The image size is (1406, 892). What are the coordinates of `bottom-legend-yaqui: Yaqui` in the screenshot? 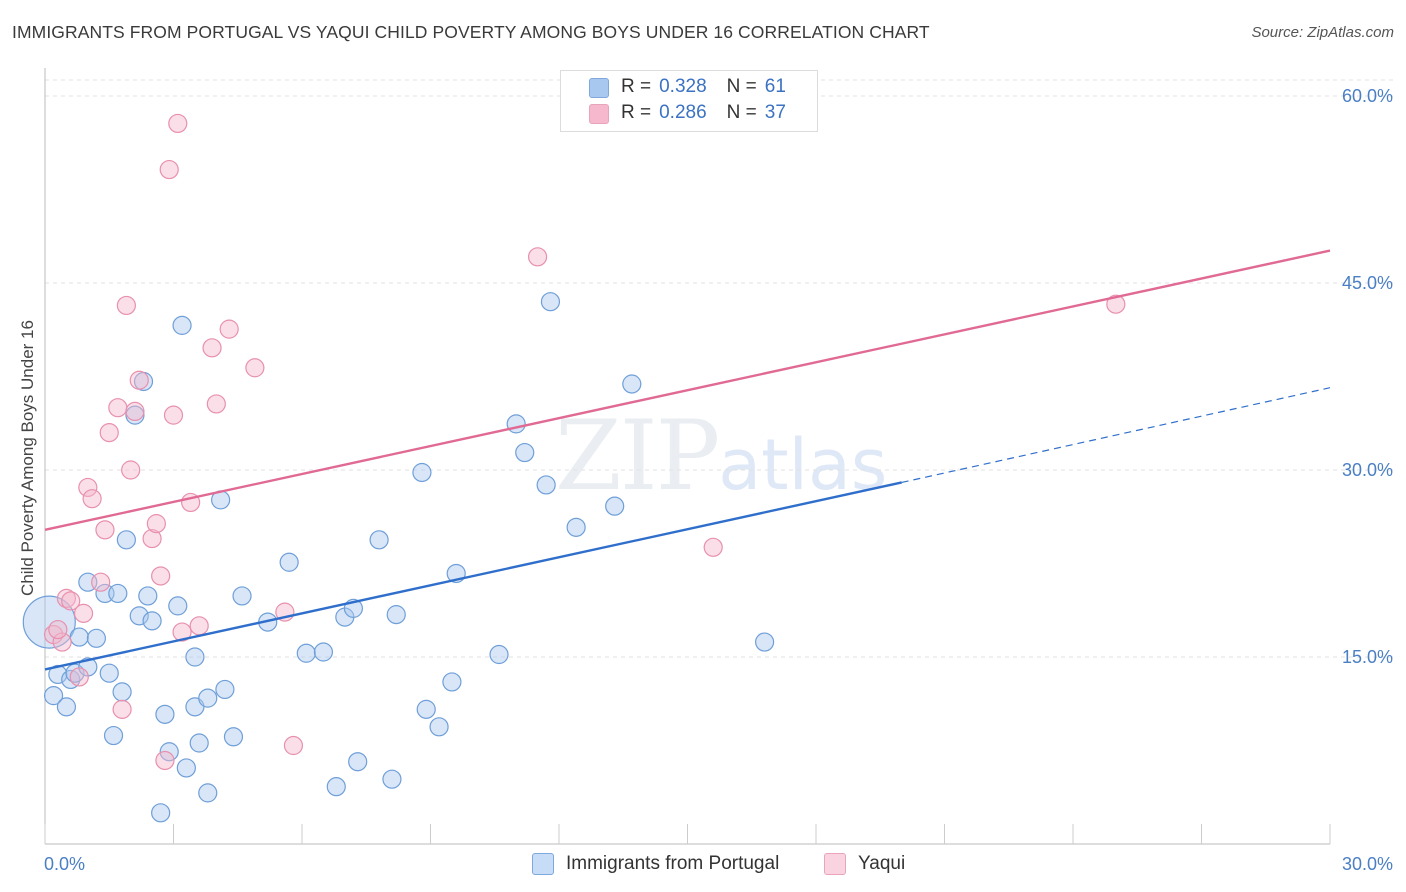 It's located at (864, 864).